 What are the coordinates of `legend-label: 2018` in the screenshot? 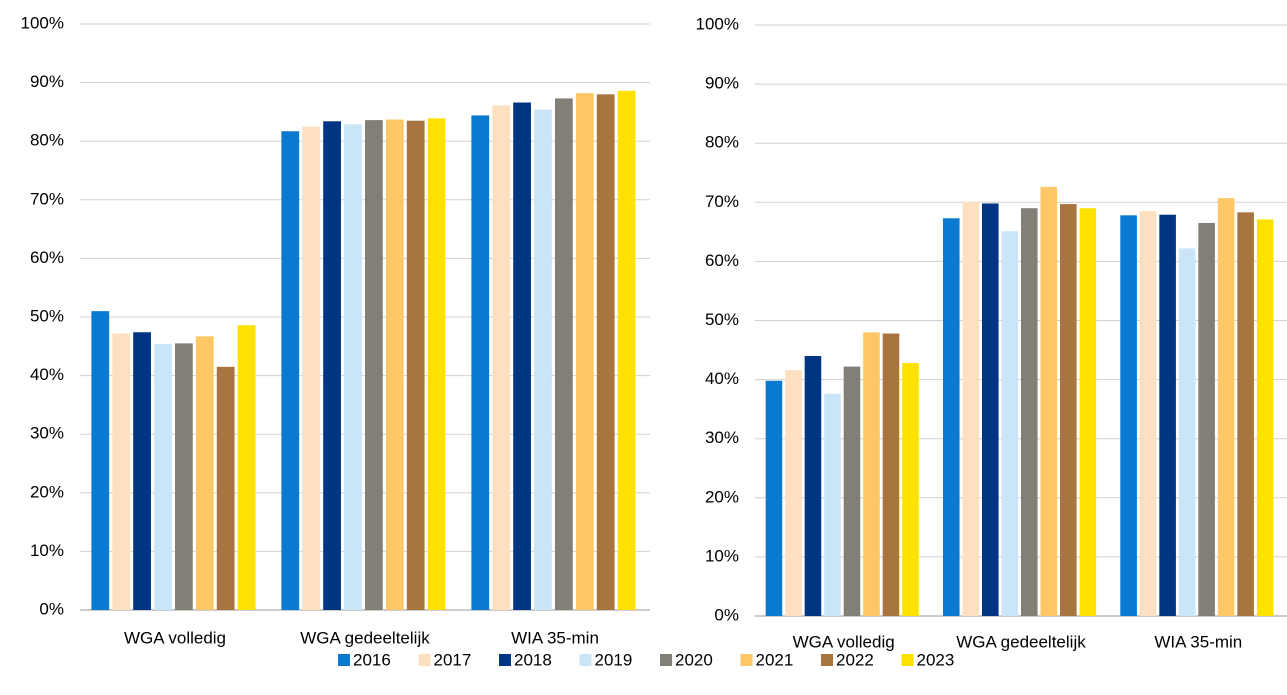 It's located at (533, 659).